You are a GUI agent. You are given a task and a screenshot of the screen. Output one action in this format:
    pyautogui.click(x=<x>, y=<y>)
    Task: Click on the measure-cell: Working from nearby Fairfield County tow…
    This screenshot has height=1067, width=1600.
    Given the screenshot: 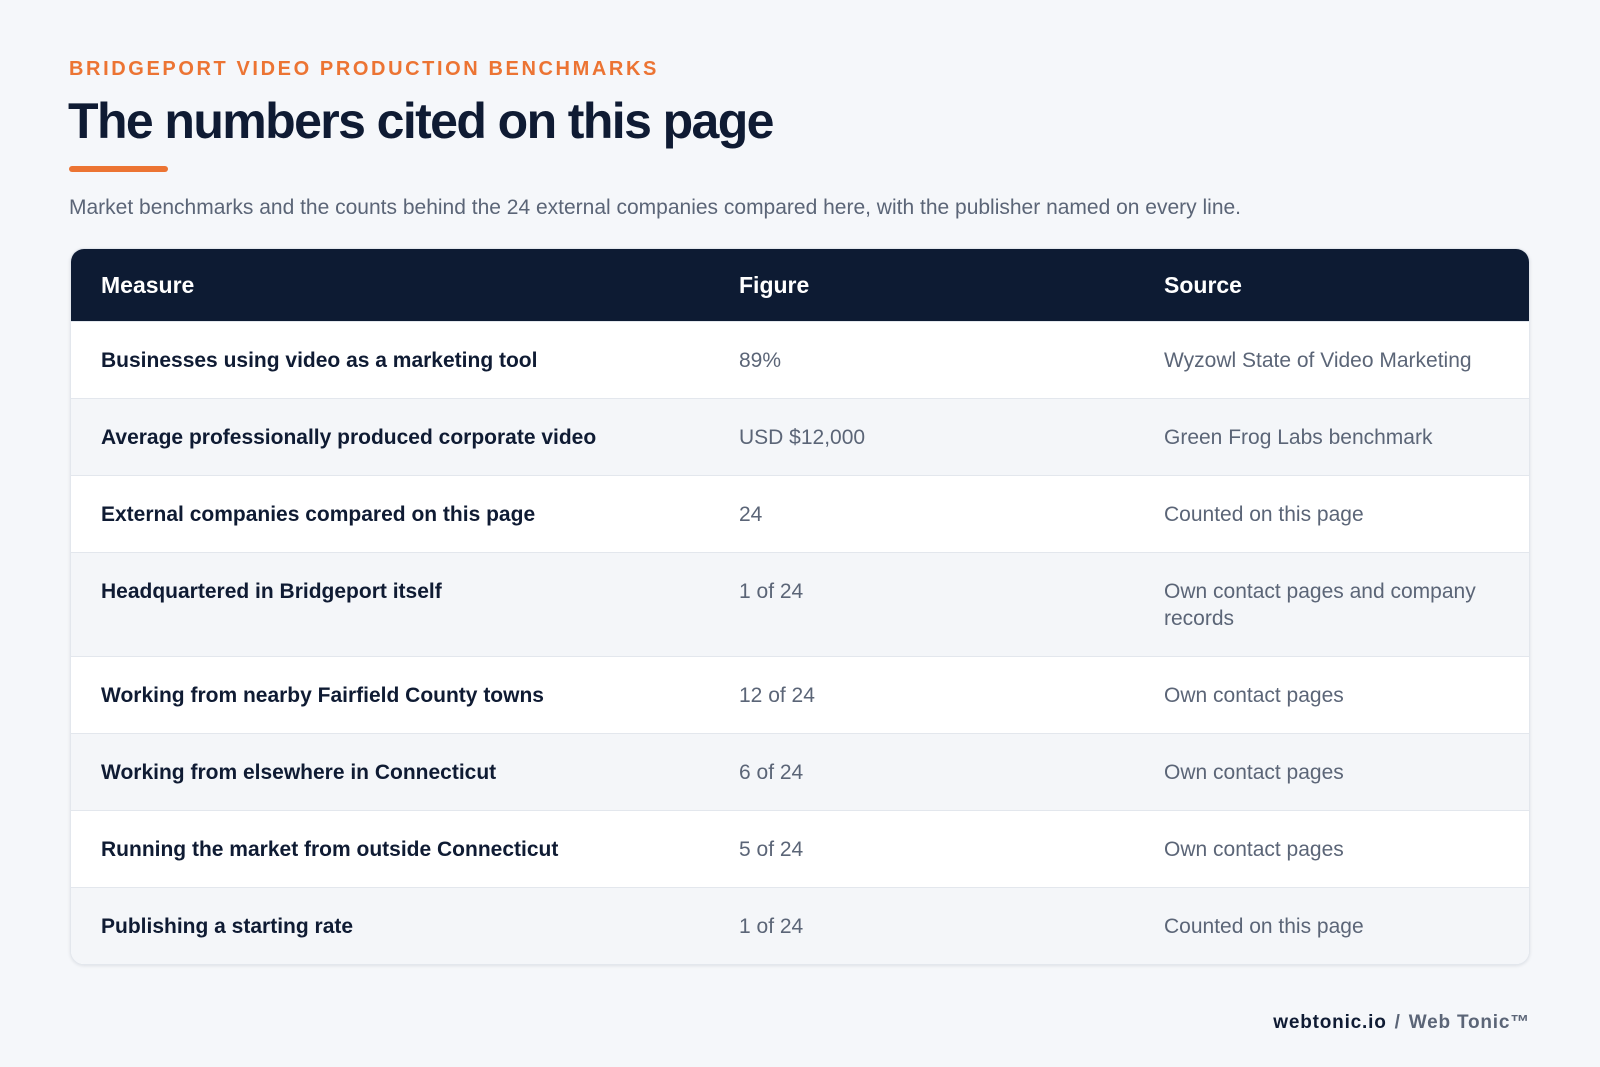 What is the action you would take?
    pyautogui.click(x=390, y=695)
    